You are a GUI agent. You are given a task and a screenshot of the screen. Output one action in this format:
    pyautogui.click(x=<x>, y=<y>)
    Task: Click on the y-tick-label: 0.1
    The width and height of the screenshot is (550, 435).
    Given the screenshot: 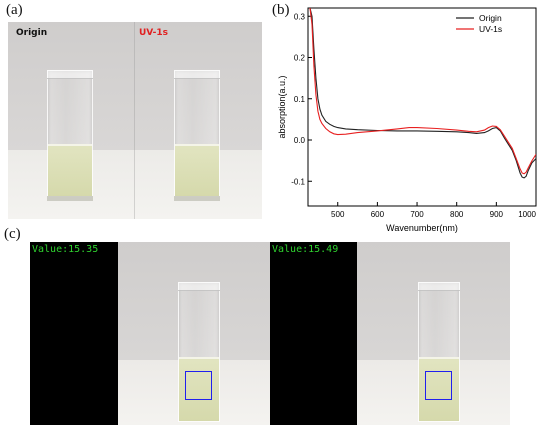 What is the action you would take?
    pyautogui.click(x=300, y=99)
    